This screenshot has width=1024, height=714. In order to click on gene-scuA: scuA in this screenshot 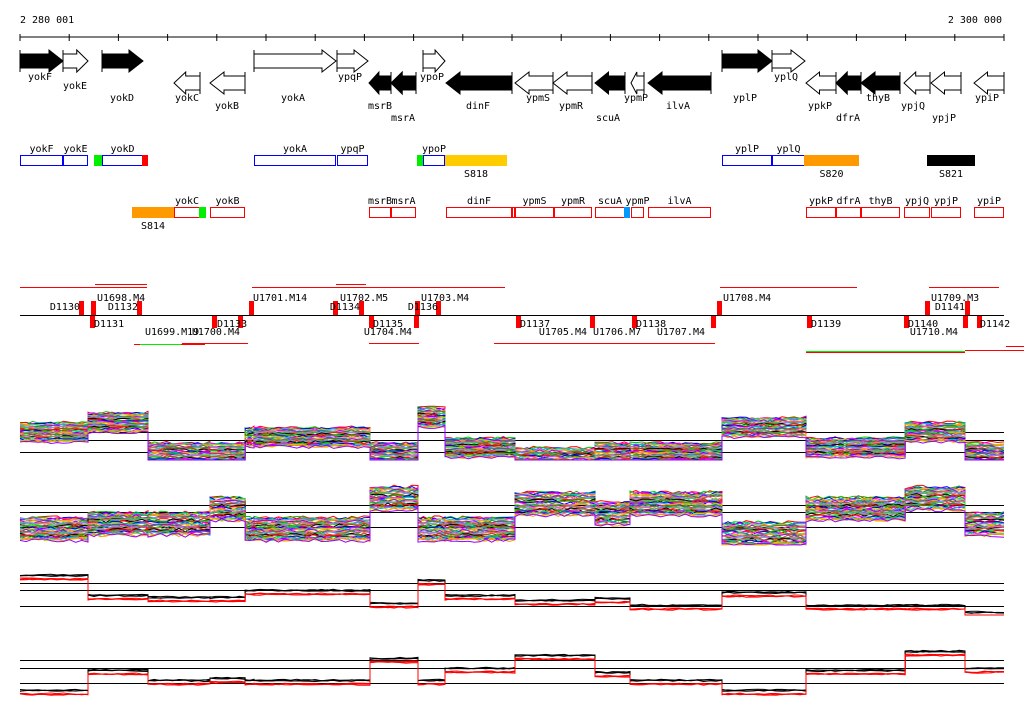, I will do `click(610, 97)`.